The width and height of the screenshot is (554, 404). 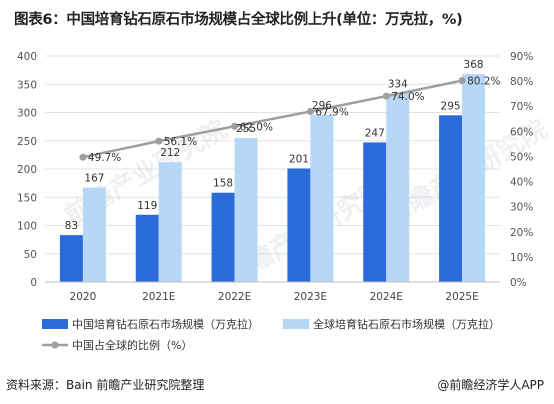 I want to click on y-tick-label: 0, so click(x=33, y=283).